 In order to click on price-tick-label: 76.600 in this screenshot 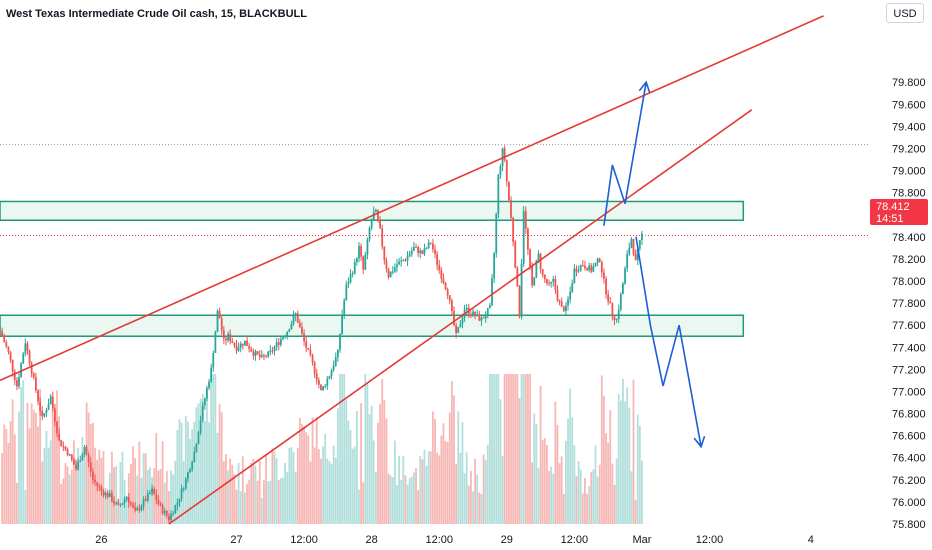, I will do `click(909, 437)`.